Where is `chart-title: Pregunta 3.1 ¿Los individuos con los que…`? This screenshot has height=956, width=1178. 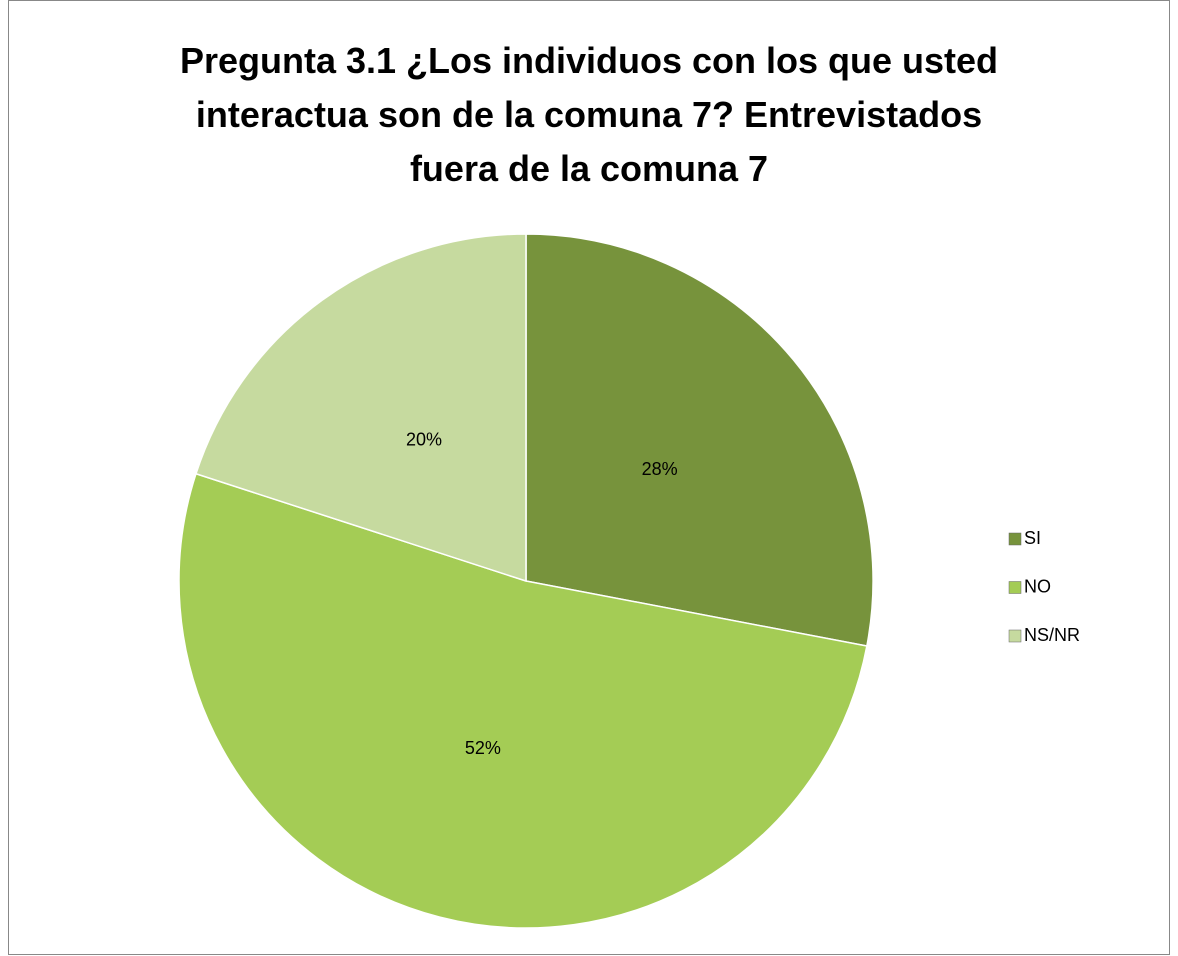 chart-title: Pregunta 3.1 ¿Los individuos con los que… is located at coordinates (589, 114).